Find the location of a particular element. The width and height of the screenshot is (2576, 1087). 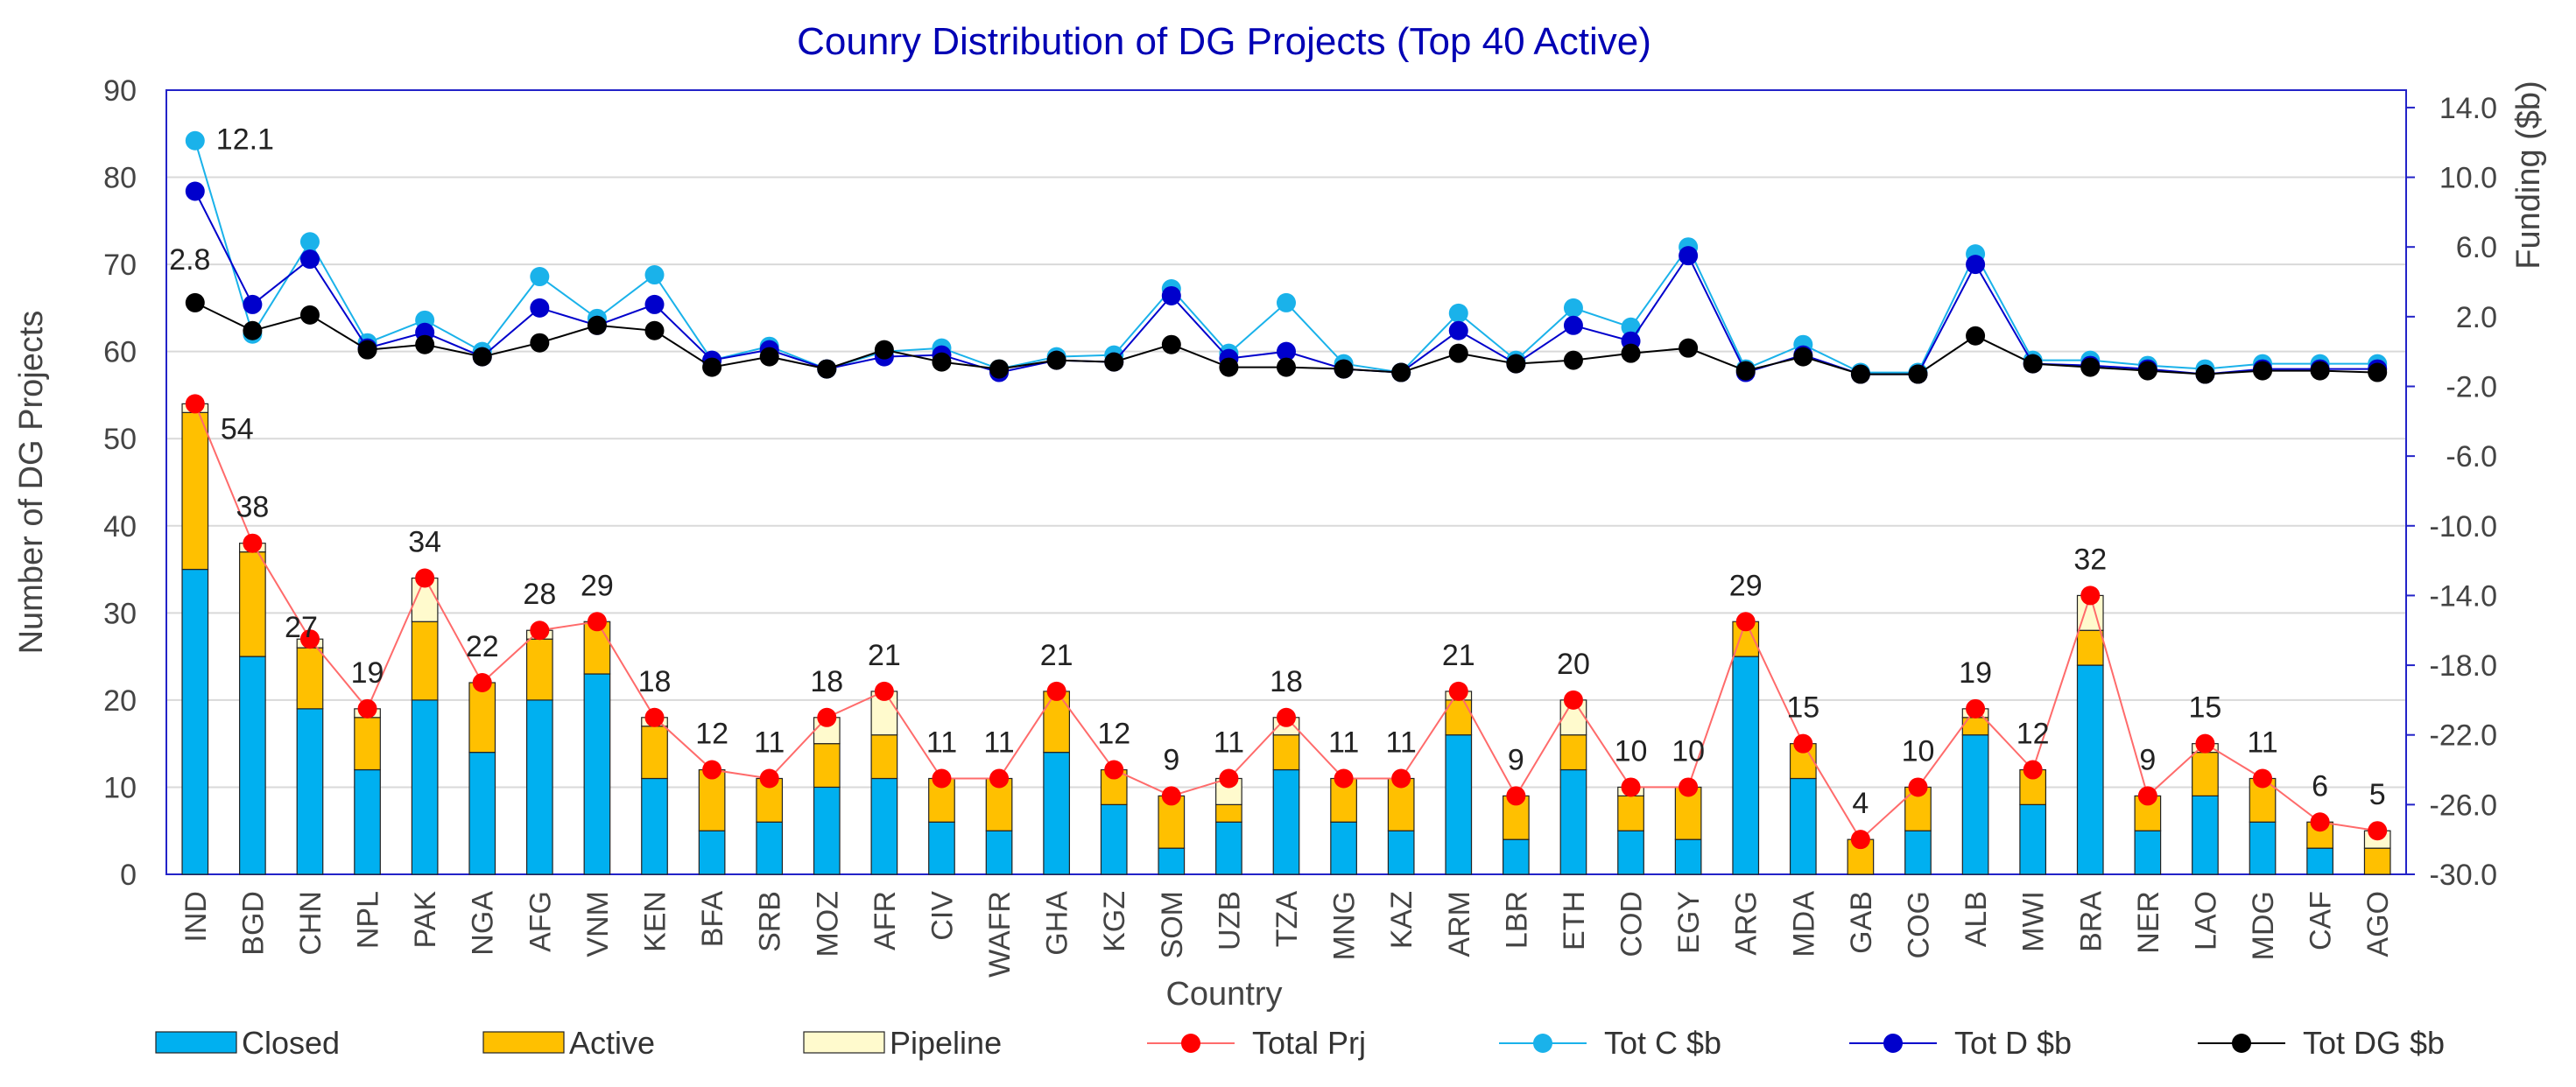

x-tick-label: SOM is located at coordinates (1172, 924).